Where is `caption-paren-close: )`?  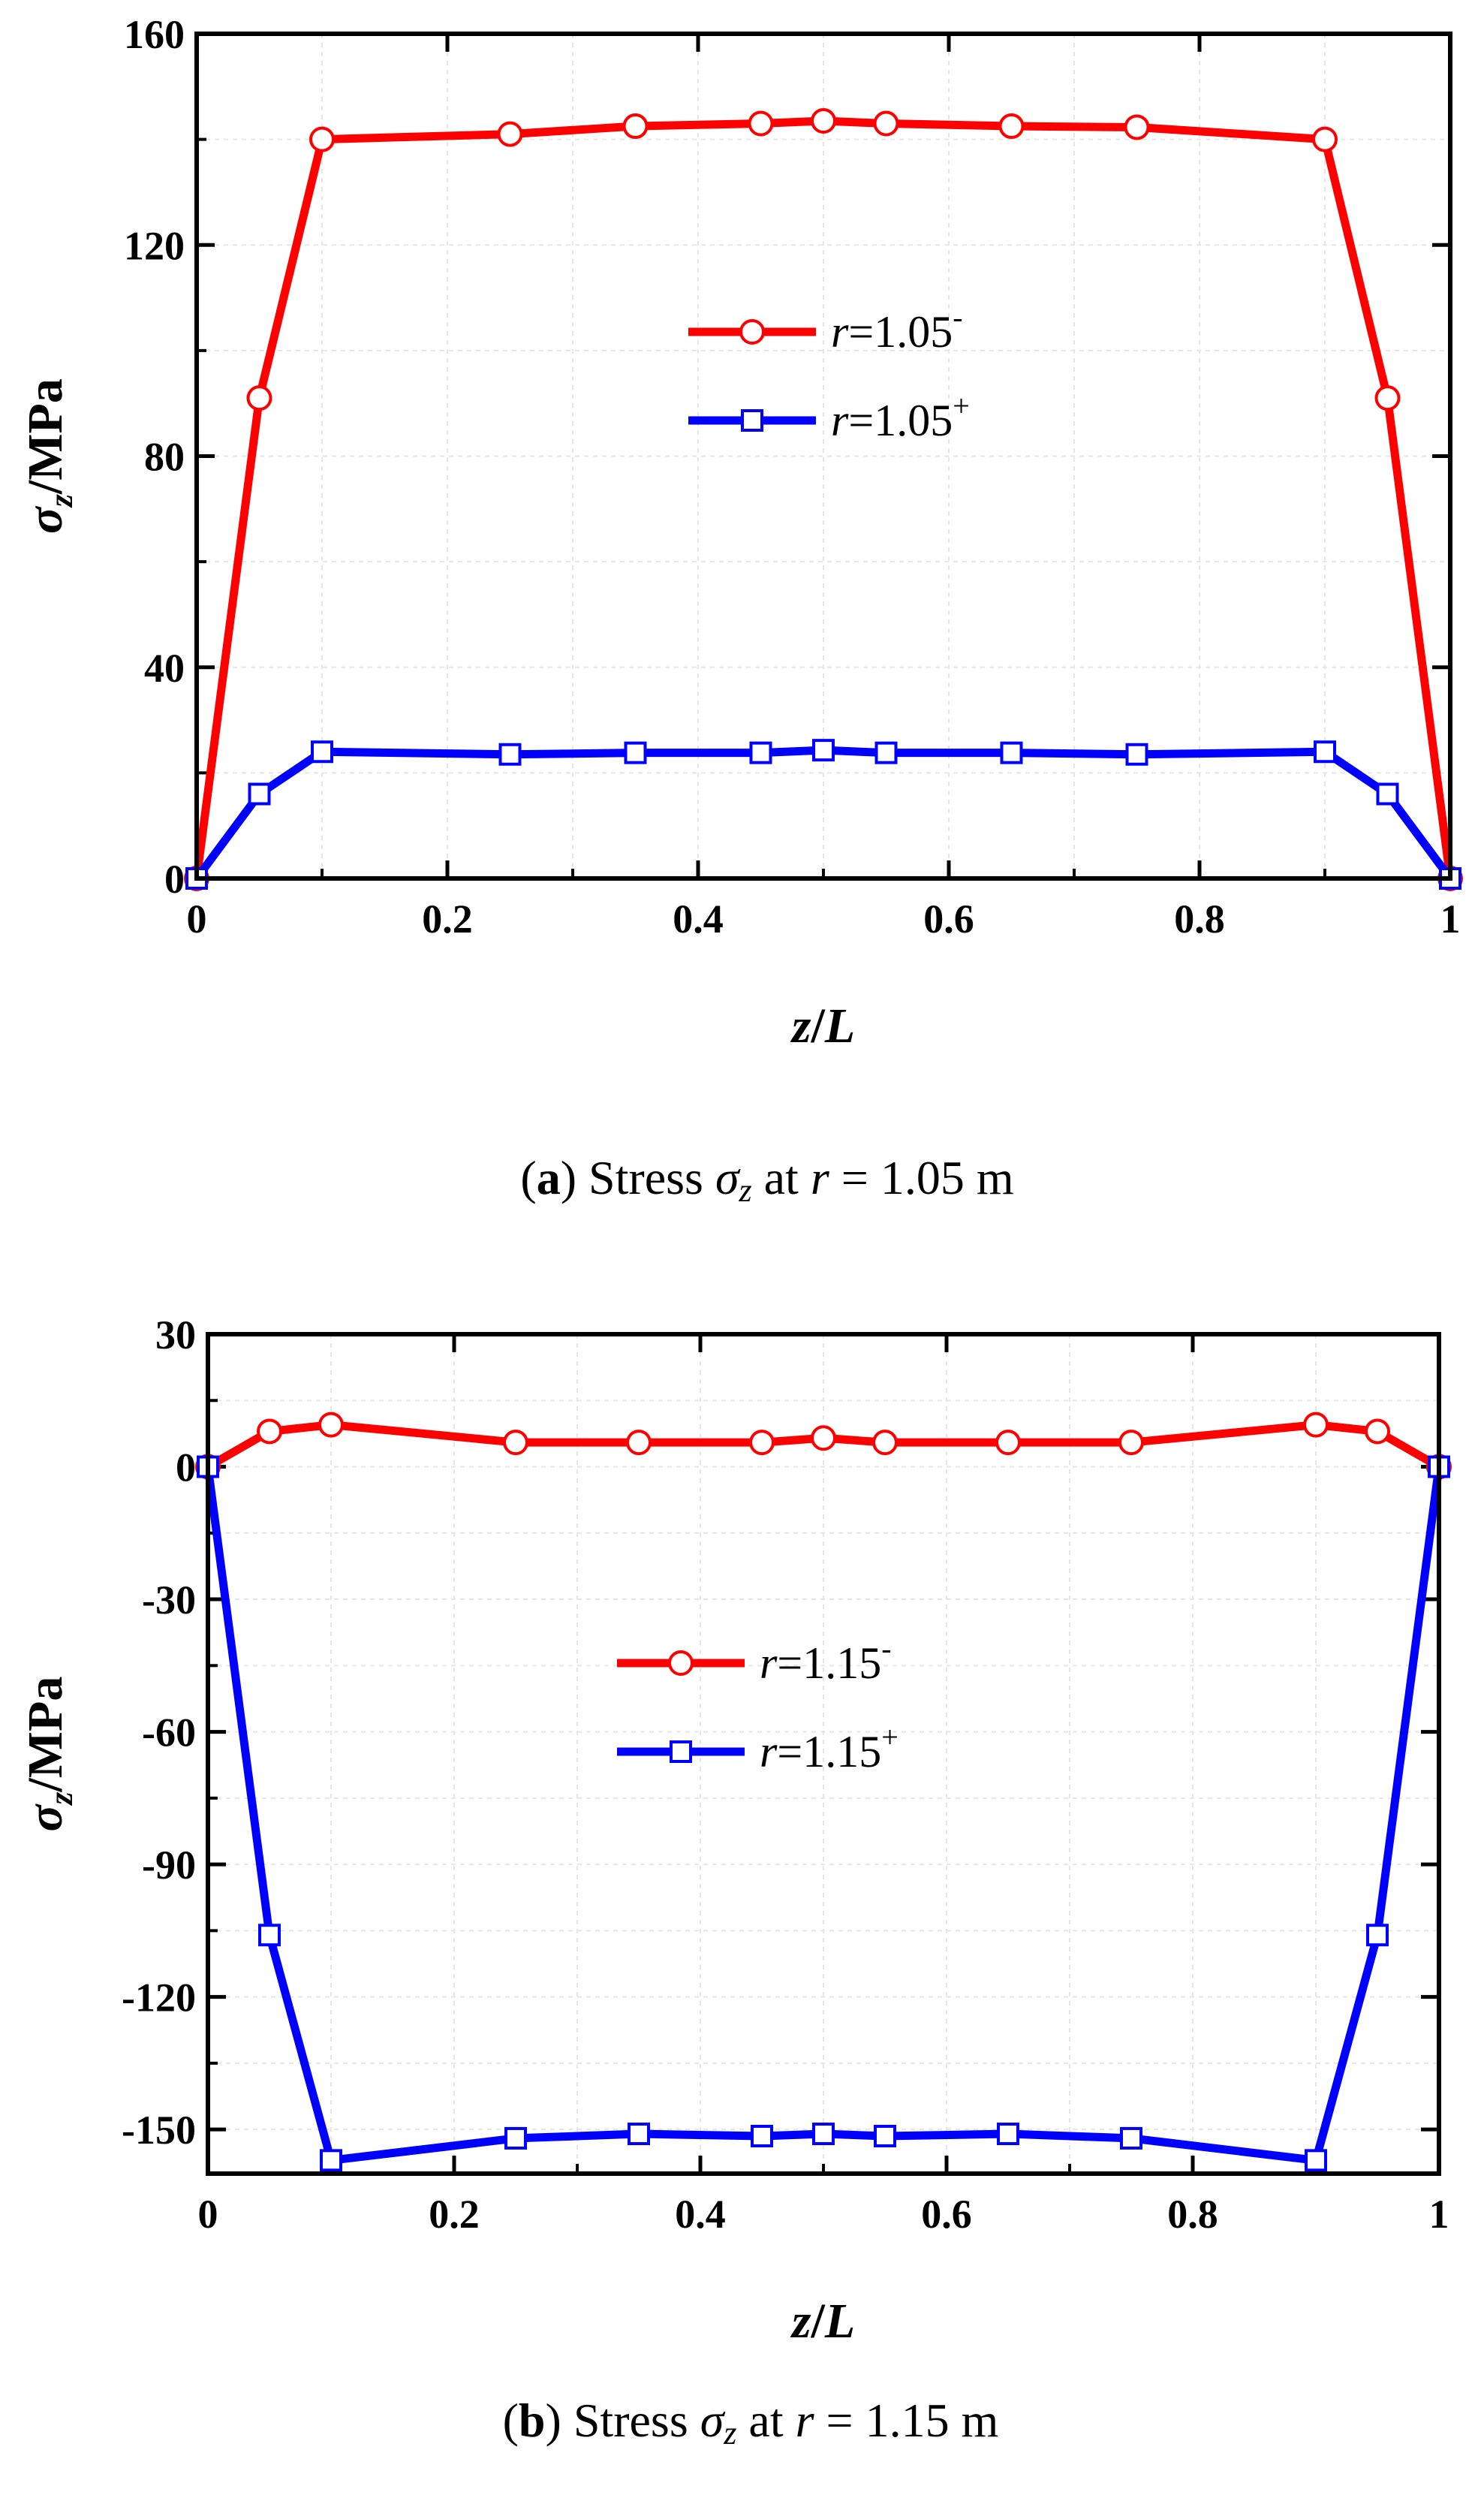 caption-paren-close: ) is located at coordinates (553, 2420).